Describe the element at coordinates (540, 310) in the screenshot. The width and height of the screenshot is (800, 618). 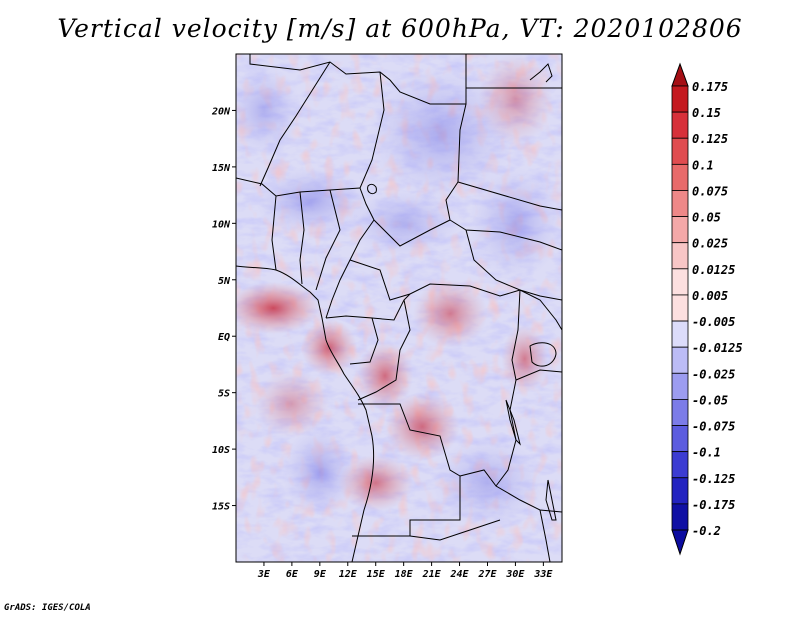
I see `border-east-africa` at that location.